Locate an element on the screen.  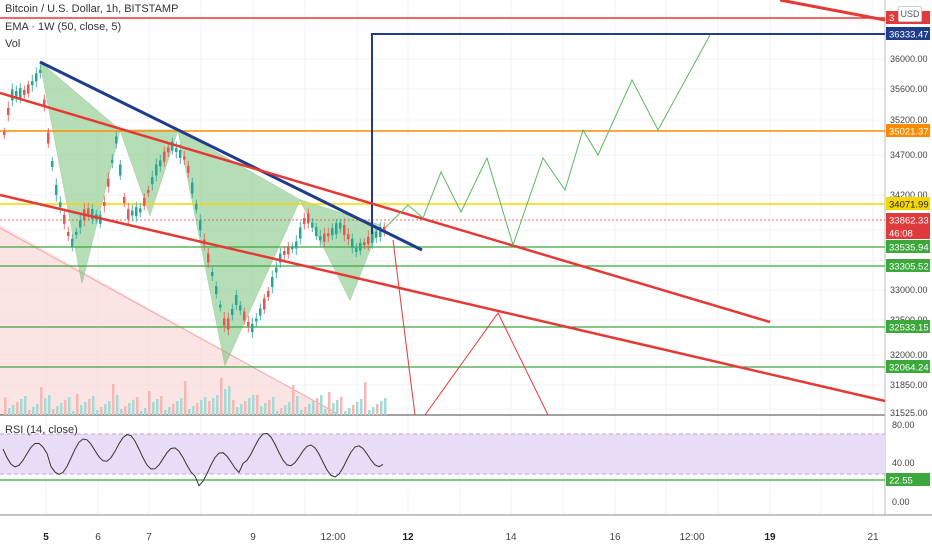
x-tick-9: 19 is located at coordinates (770, 537).